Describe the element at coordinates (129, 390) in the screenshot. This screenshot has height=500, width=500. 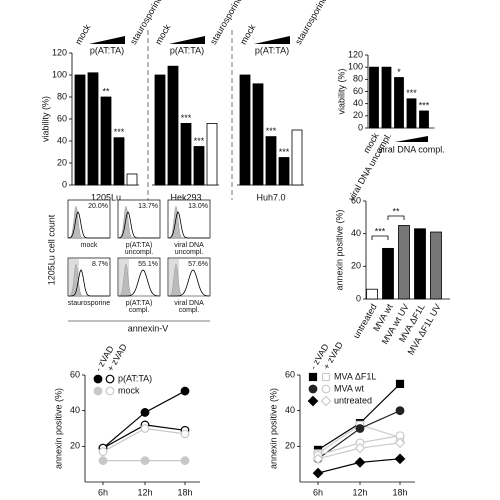
I see `legend-label: mock` at that location.